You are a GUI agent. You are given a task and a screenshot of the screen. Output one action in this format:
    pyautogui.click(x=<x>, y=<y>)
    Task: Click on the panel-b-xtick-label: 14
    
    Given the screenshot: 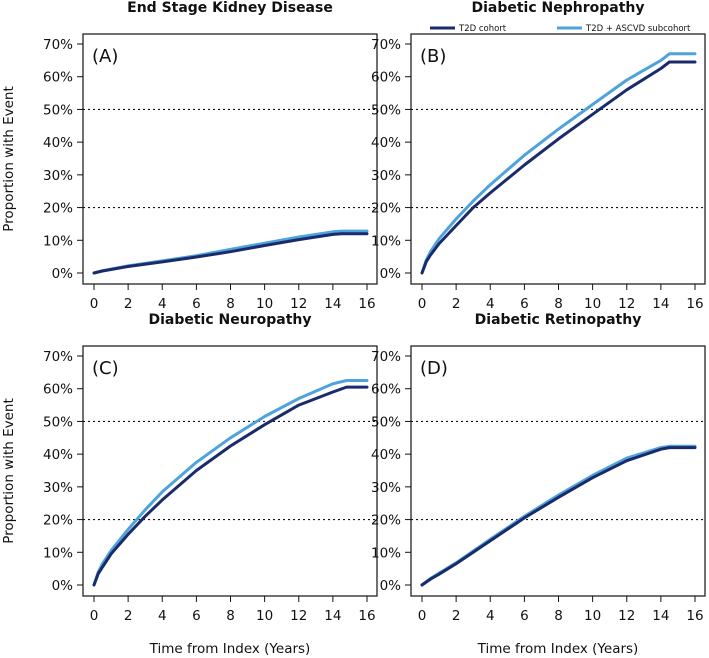 What is the action you would take?
    pyautogui.click(x=660, y=304)
    